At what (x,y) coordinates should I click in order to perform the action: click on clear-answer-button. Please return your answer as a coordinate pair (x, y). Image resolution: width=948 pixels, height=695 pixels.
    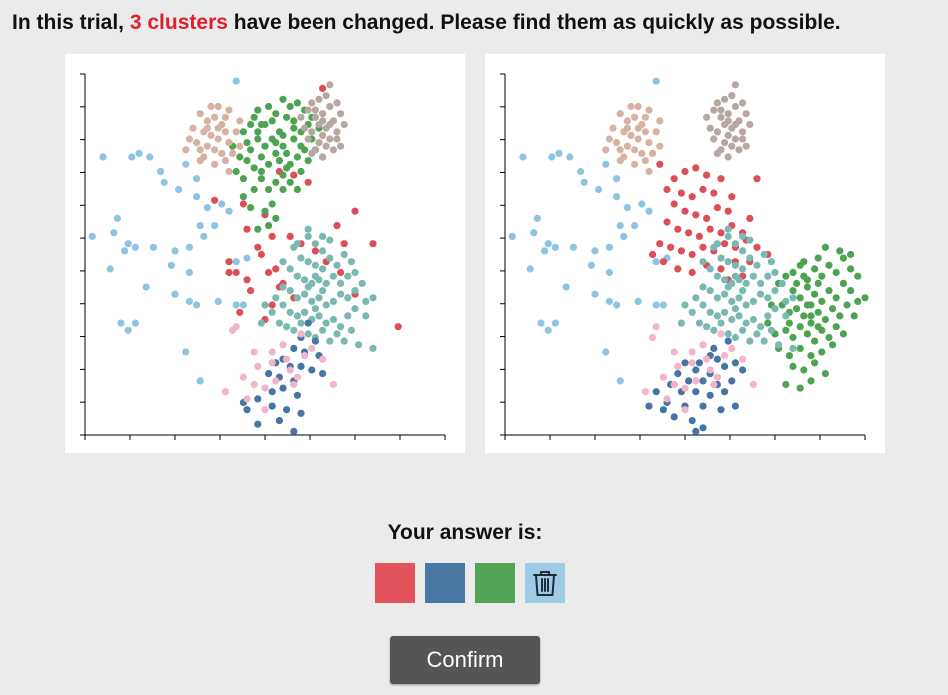
    Looking at the image, I should click on (545, 583).